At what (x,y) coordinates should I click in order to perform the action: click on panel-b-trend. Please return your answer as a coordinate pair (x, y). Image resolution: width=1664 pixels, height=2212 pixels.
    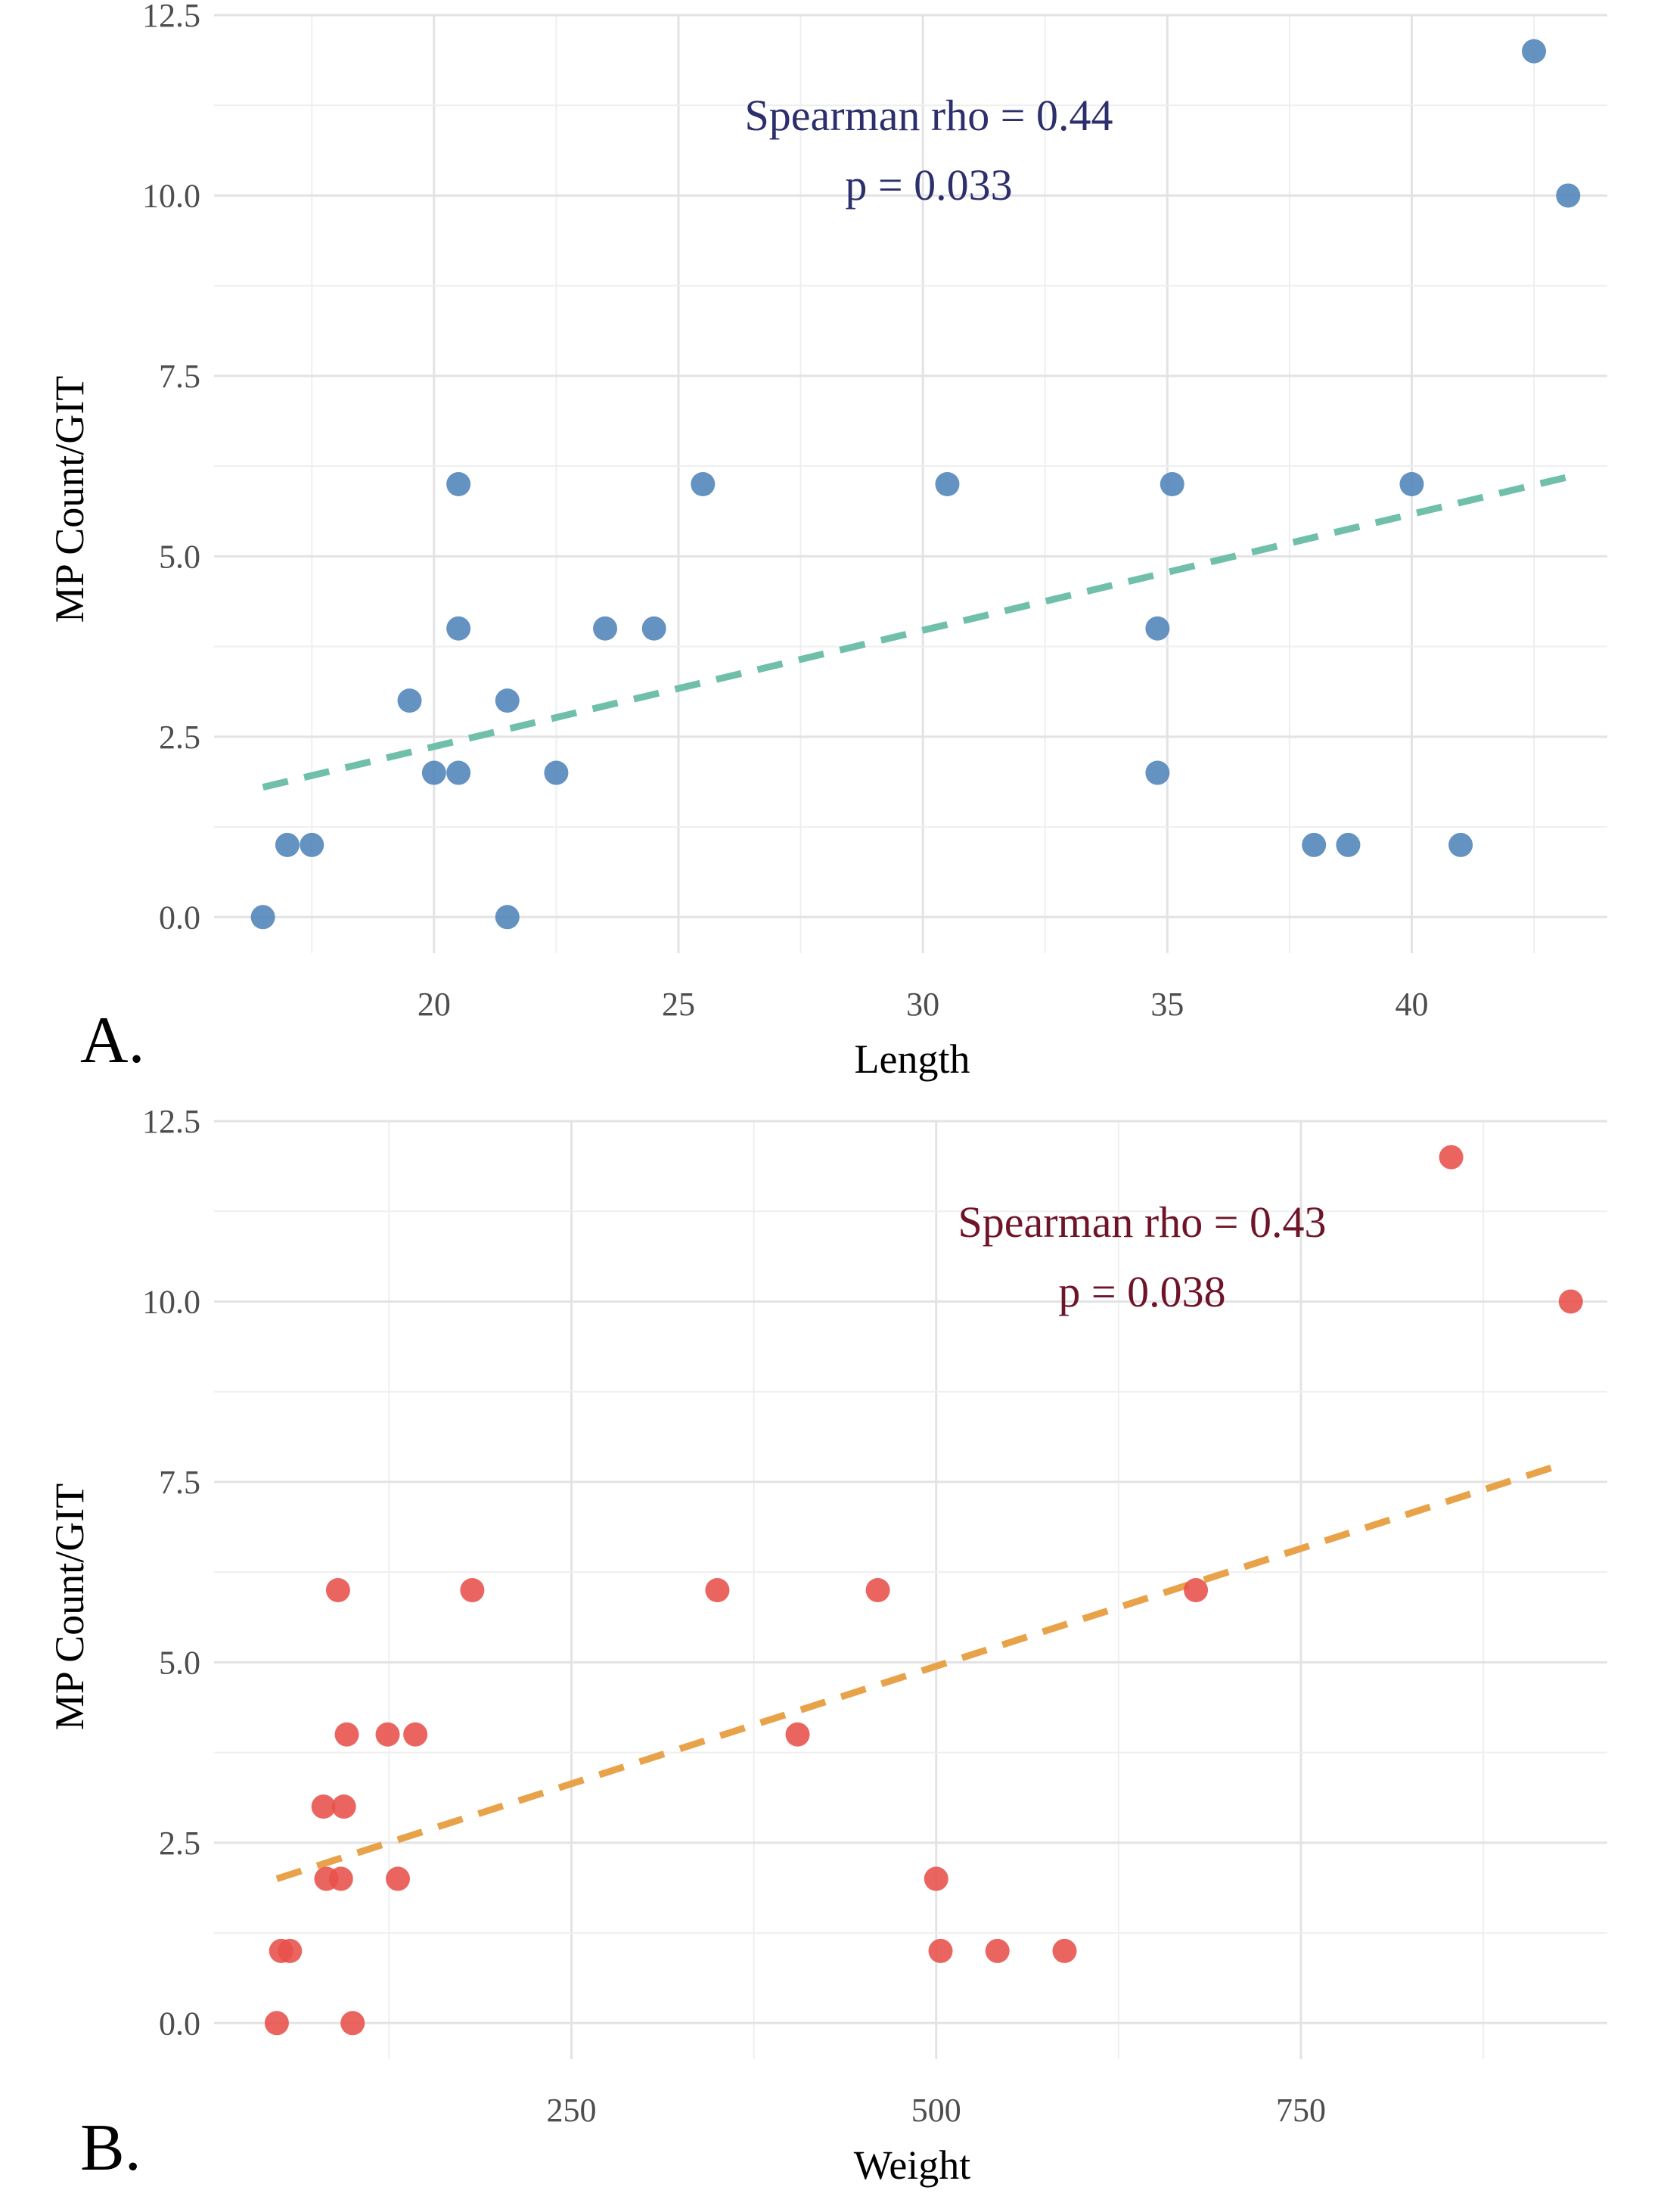
    Looking at the image, I should click on (920, 1671).